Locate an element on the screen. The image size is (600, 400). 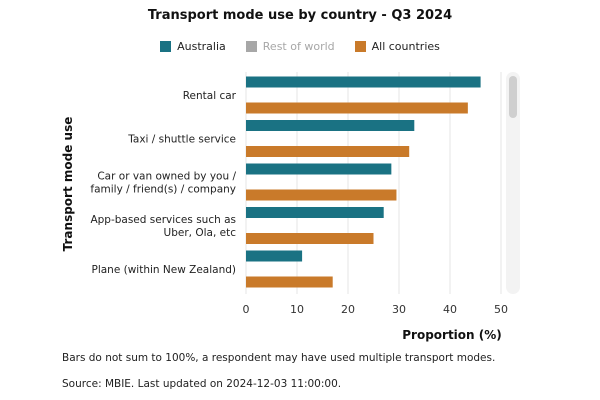
category-label-line: Plane (within New Zealand) is located at coordinates (163, 270).